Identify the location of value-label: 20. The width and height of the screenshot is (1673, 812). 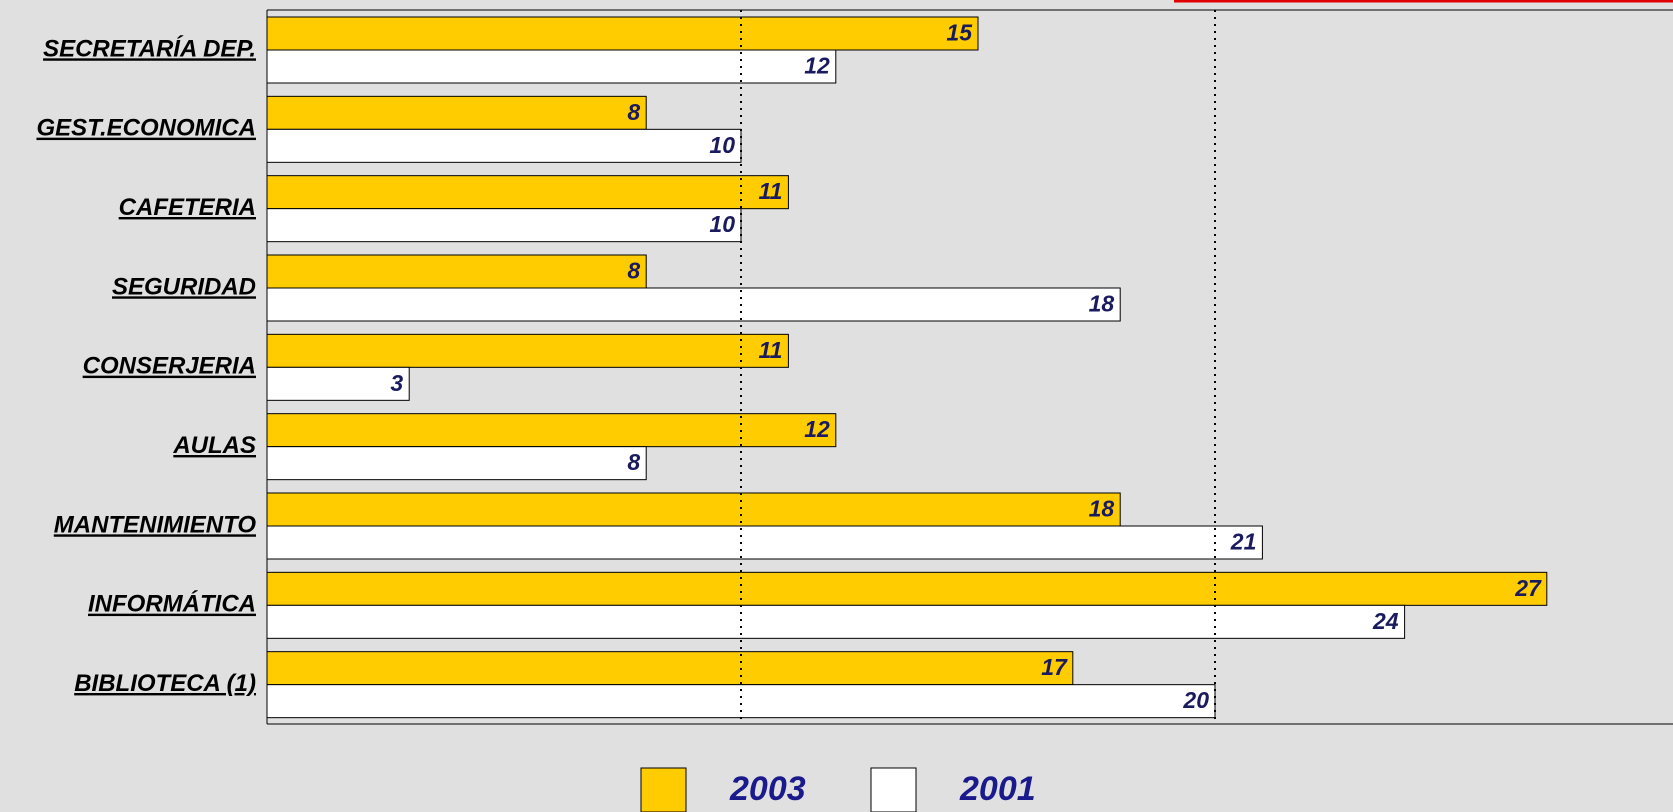
(1195, 700).